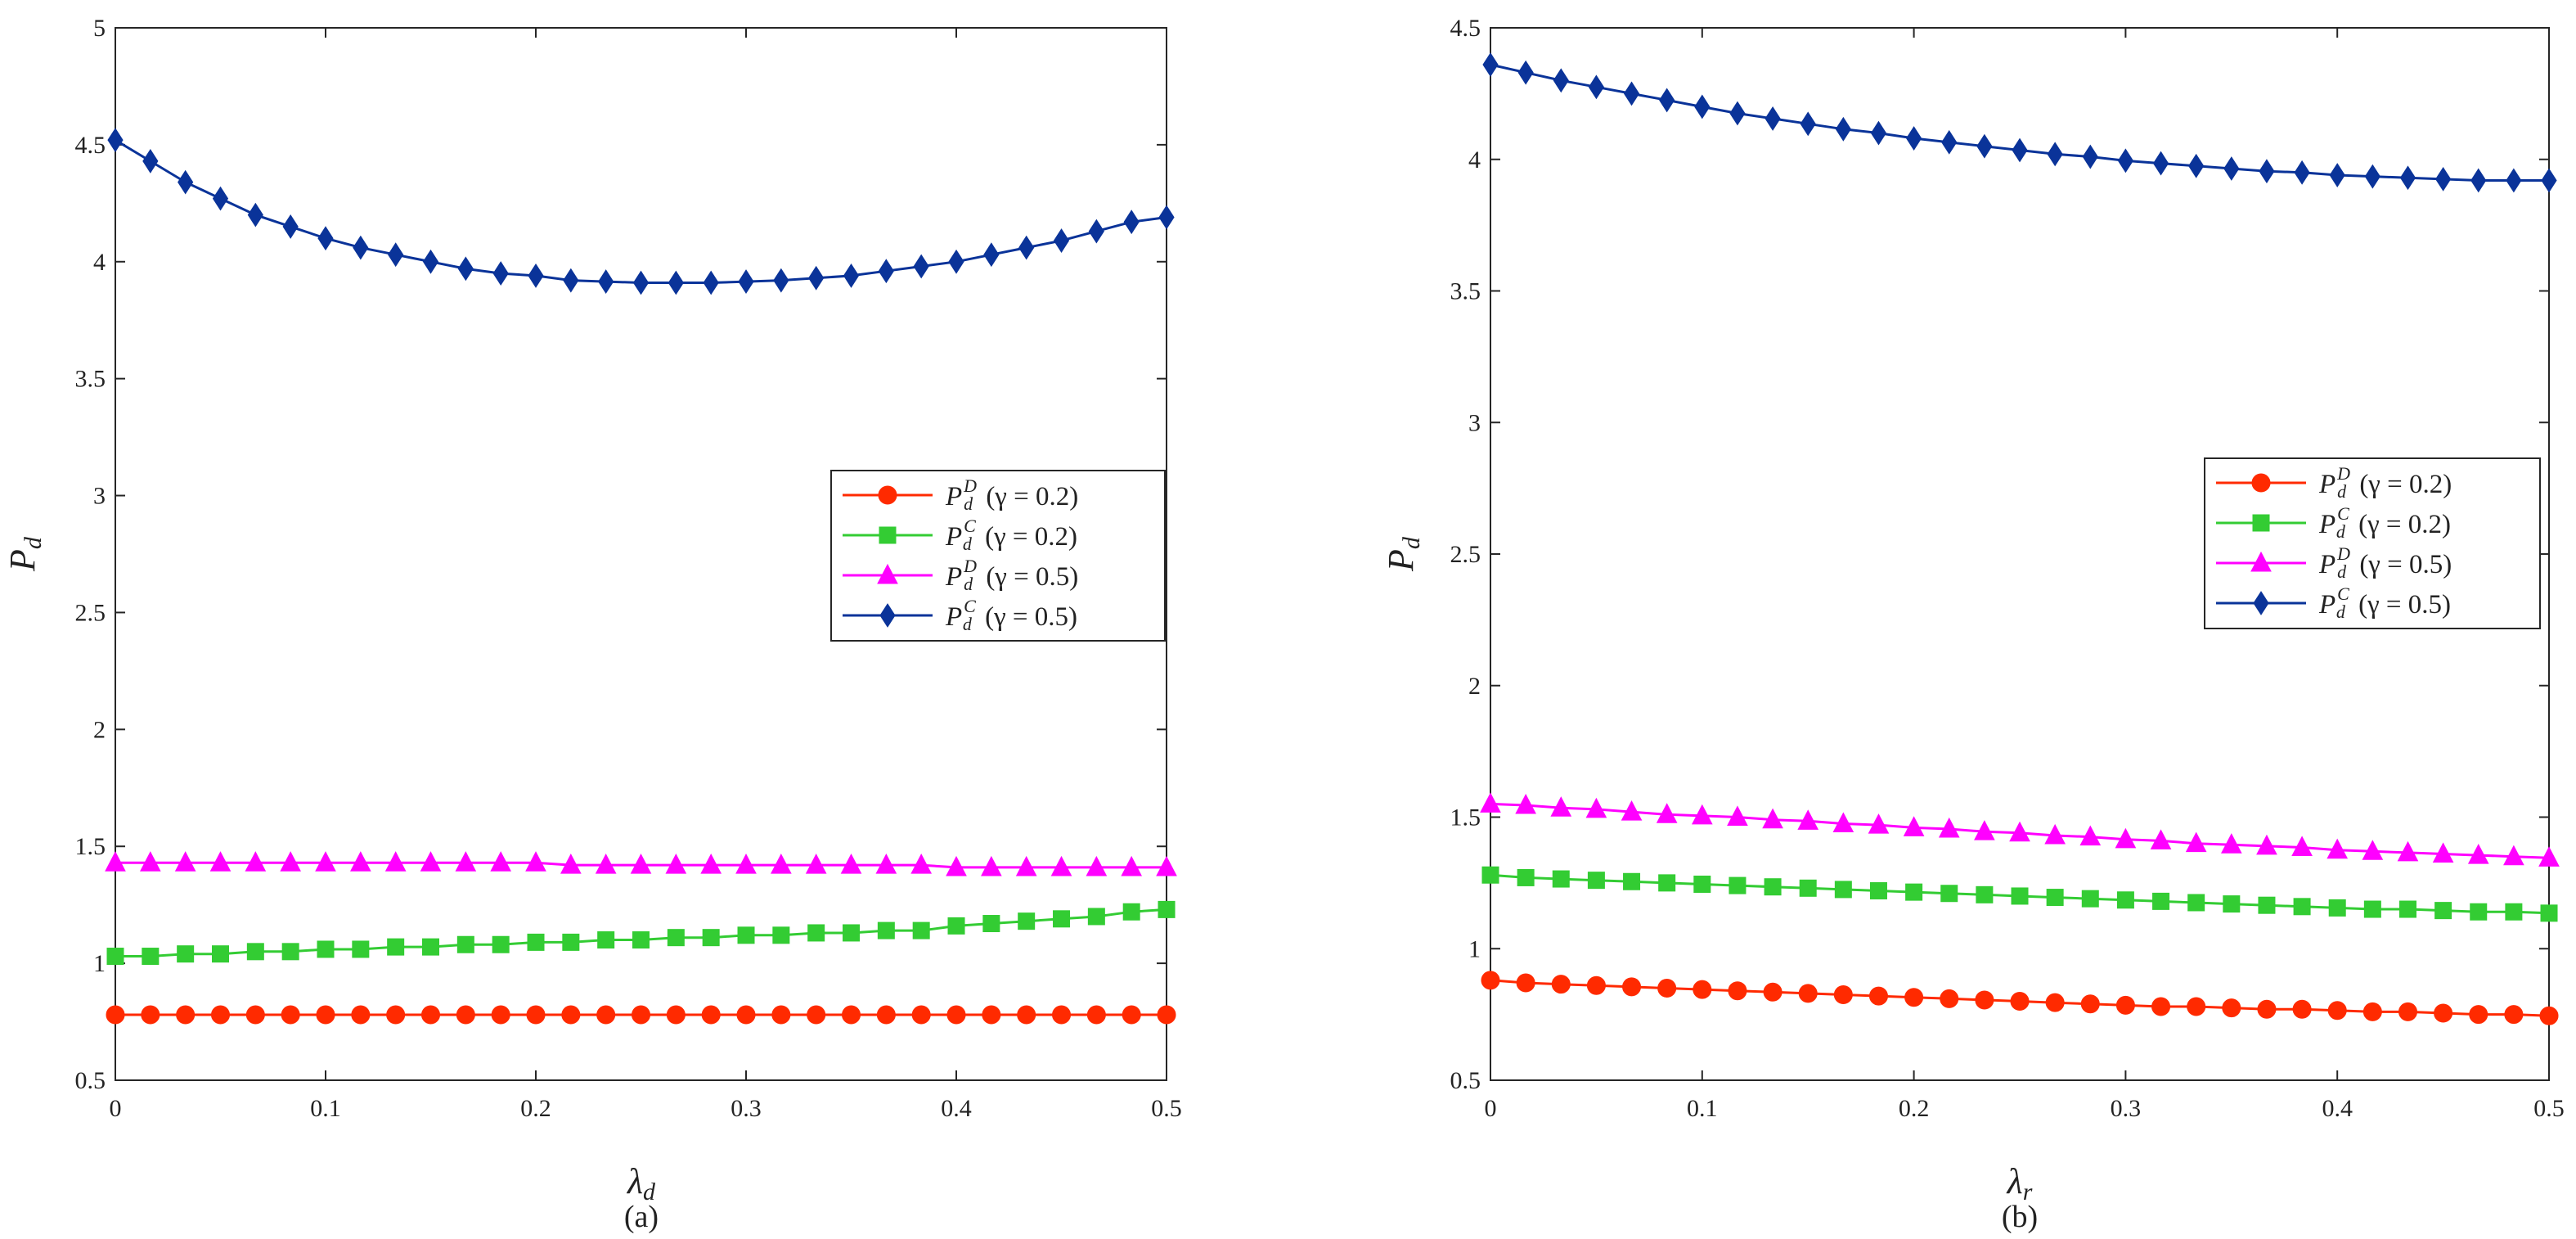  I want to click on legend-label: PC d (γ = 0.2), so click(2385, 523).